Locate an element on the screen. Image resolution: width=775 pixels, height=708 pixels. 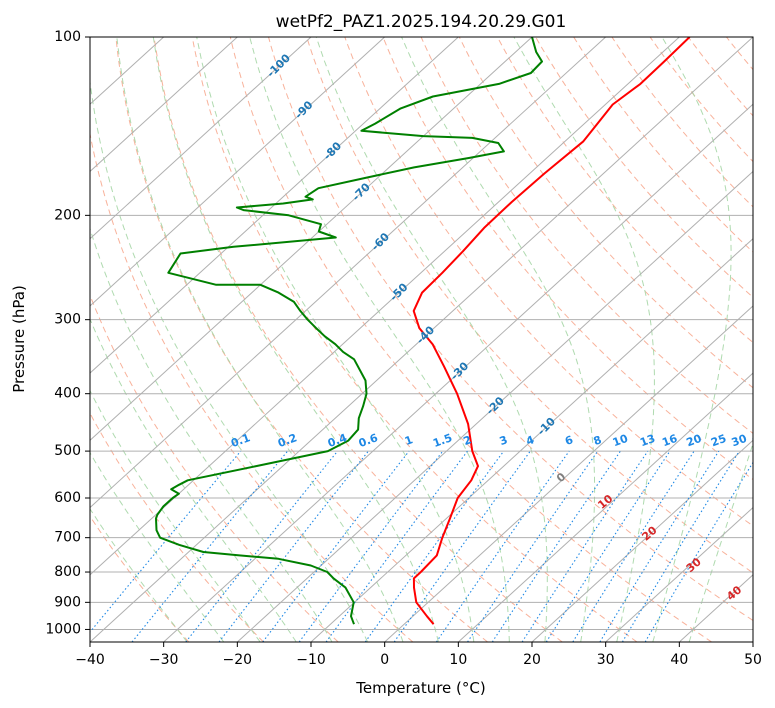
mixing-ratio-label: 8 is located at coordinates (598, 440).